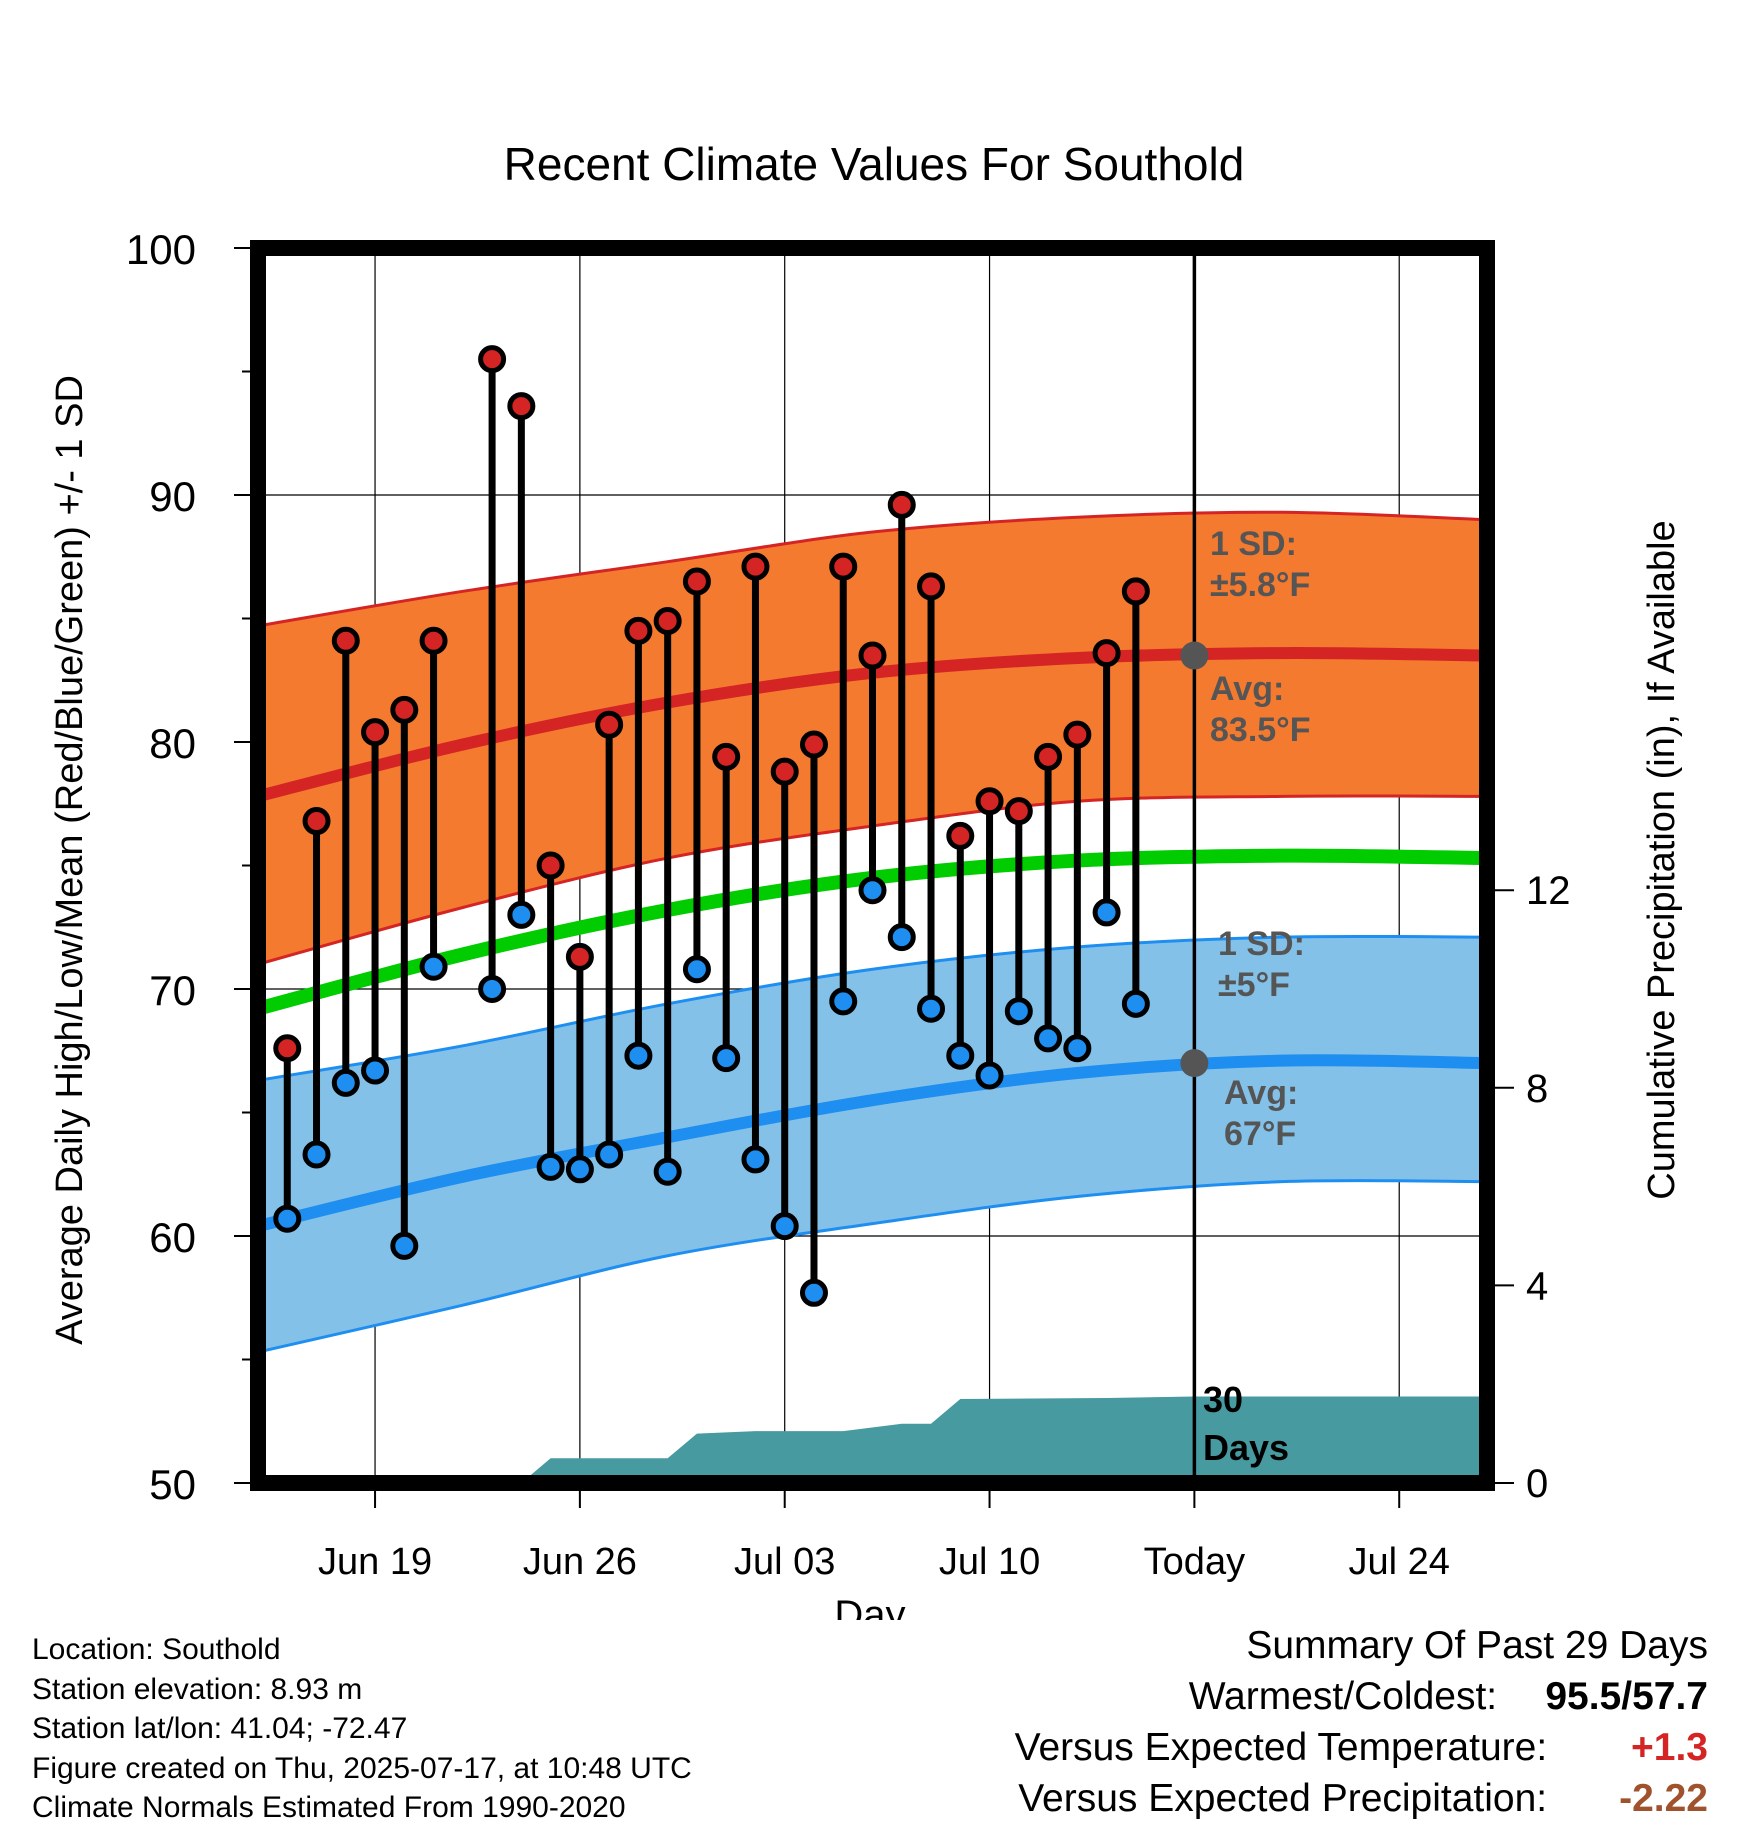 Image resolution: width=1748 pixels, height=1828 pixels. What do you see at coordinates (1260, 1134) in the screenshot?
I see `low-avg-value: 67°F` at bounding box center [1260, 1134].